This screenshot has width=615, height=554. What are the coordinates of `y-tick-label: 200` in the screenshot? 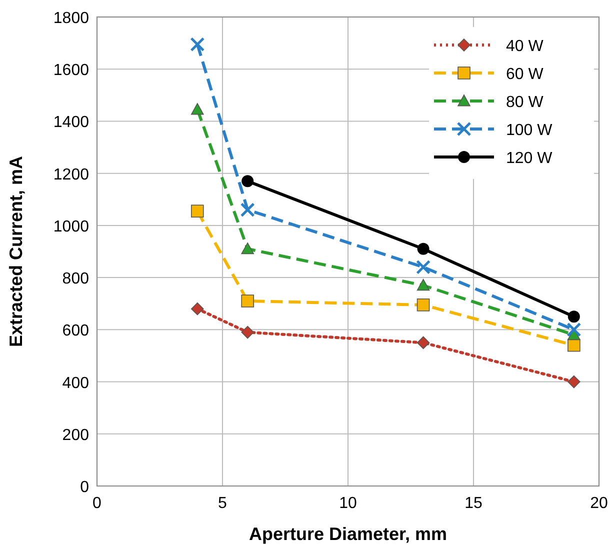 It's located at (76, 435).